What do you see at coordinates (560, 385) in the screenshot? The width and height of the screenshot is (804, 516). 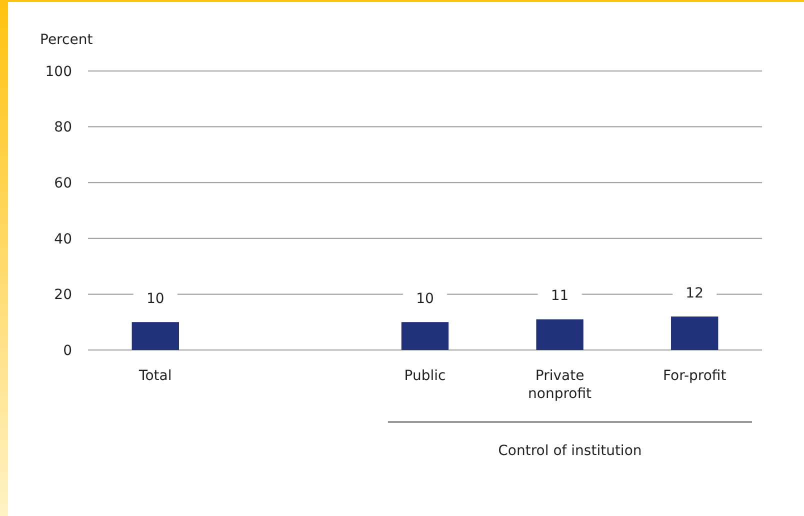 I see `x-tick-label: Private nonprofit` at bounding box center [560, 385].